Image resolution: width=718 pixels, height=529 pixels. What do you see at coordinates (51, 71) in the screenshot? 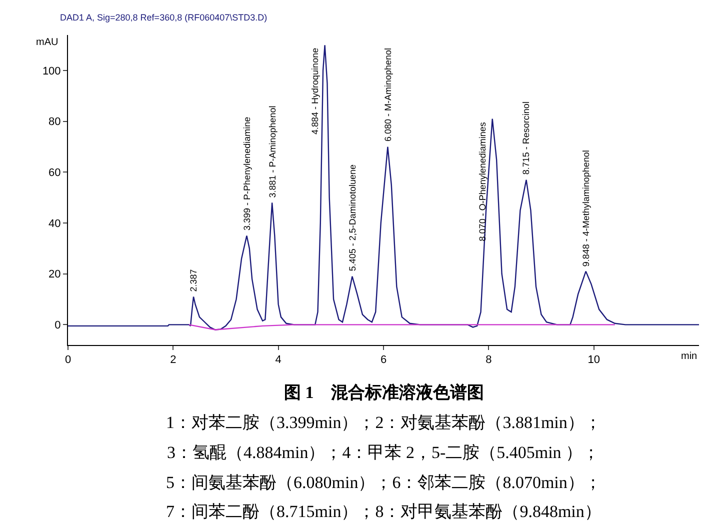
I see `y-tick-label: 100` at bounding box center [51, 71].